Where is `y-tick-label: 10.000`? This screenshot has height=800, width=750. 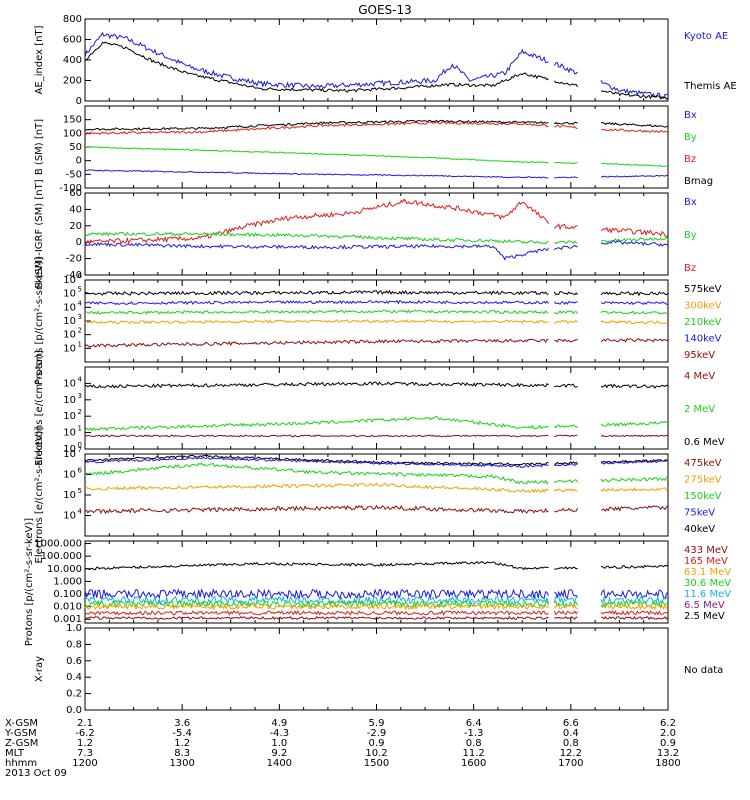
y-tick-label: 10.000 is located at coordinates (64, 569).